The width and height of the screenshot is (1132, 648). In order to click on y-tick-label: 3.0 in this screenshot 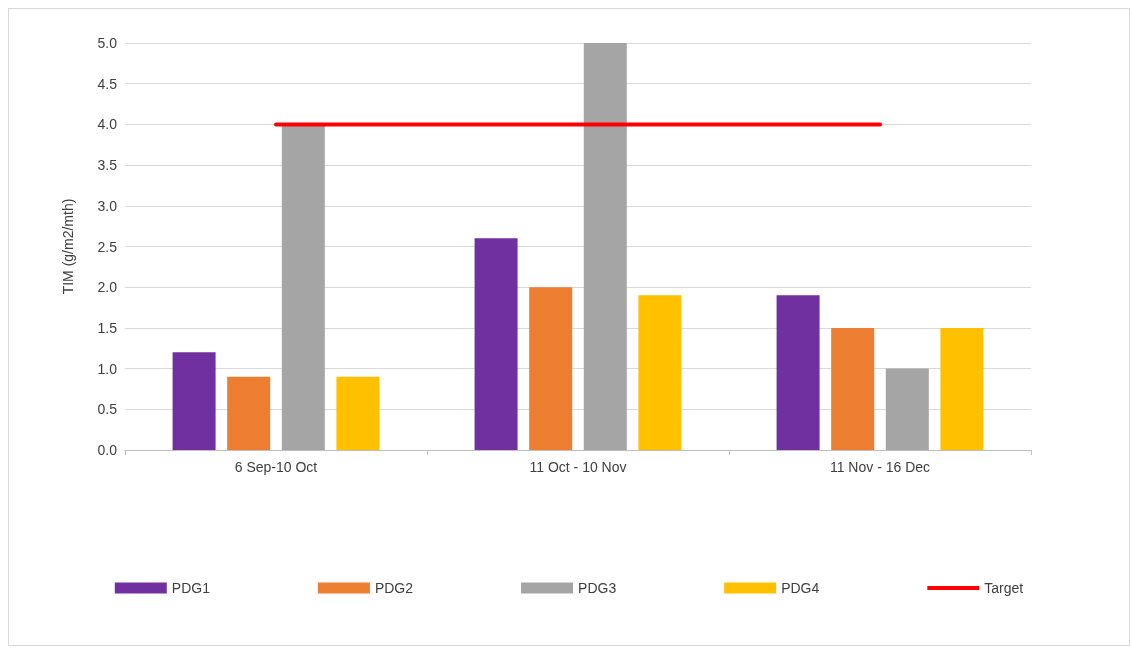, I will do `click(107, 205)`.